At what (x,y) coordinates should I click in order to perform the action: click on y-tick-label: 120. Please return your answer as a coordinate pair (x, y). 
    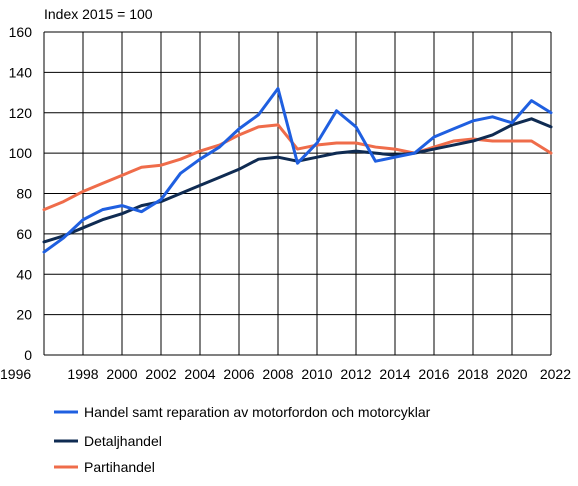
    Looking at the image, I should click on (21, 113).